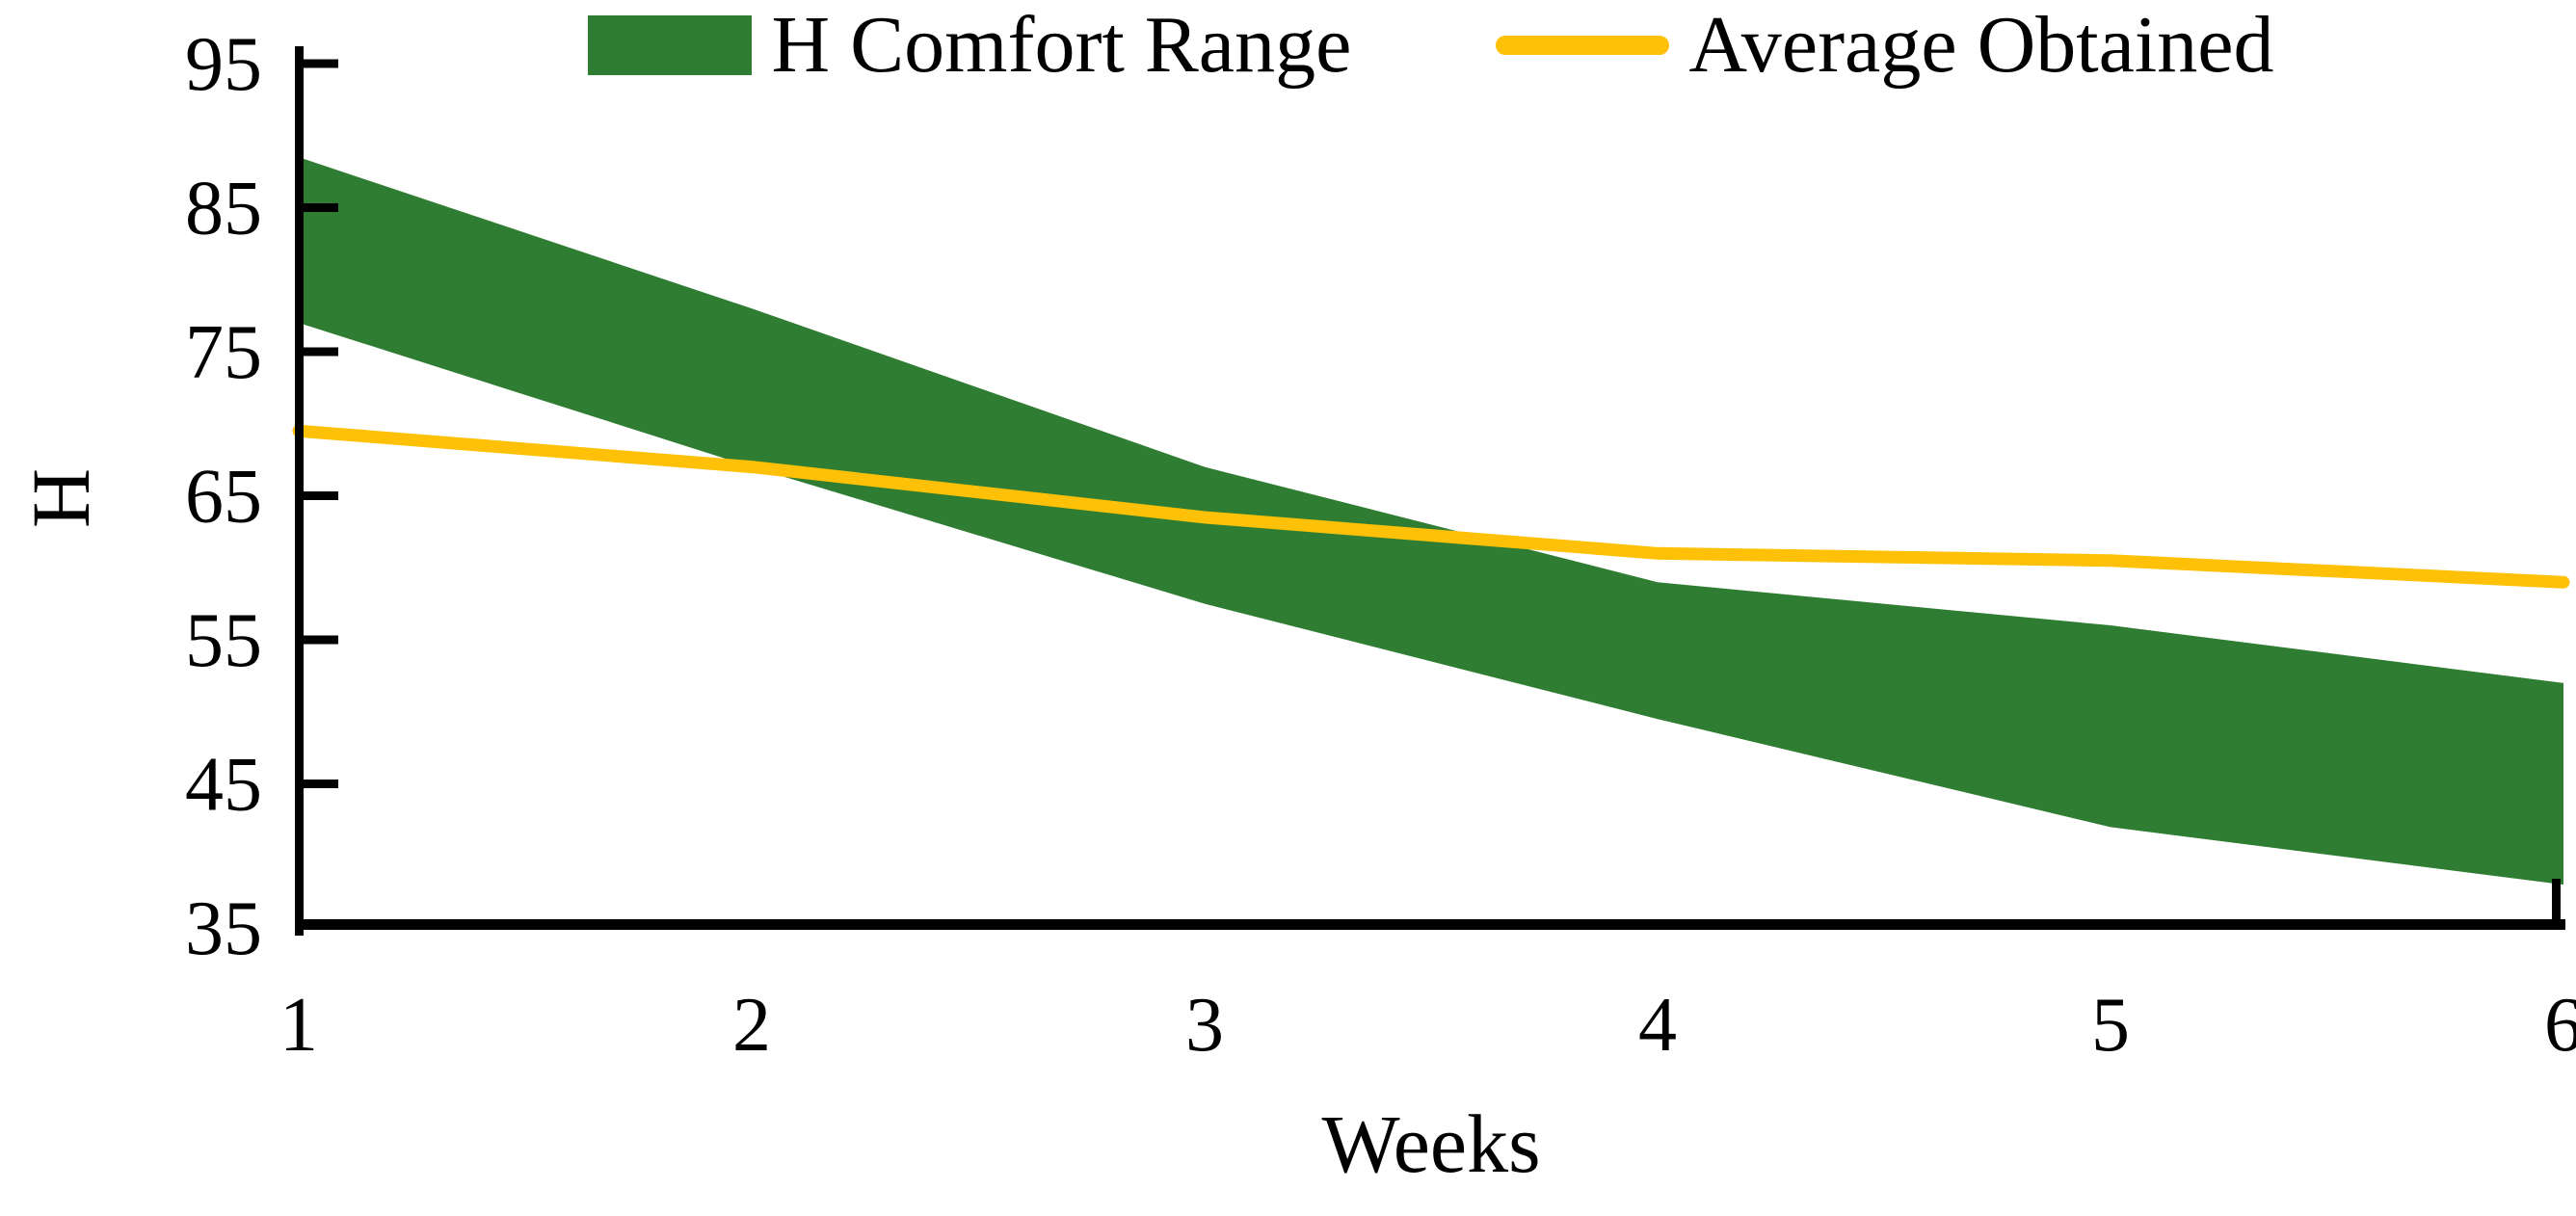 Image resolution: width=2576 pixels, height=1216 pixels. Describe the element at coordinates (751, 1025) in the screenshot. I see `x-tick-label: 2` at that location.